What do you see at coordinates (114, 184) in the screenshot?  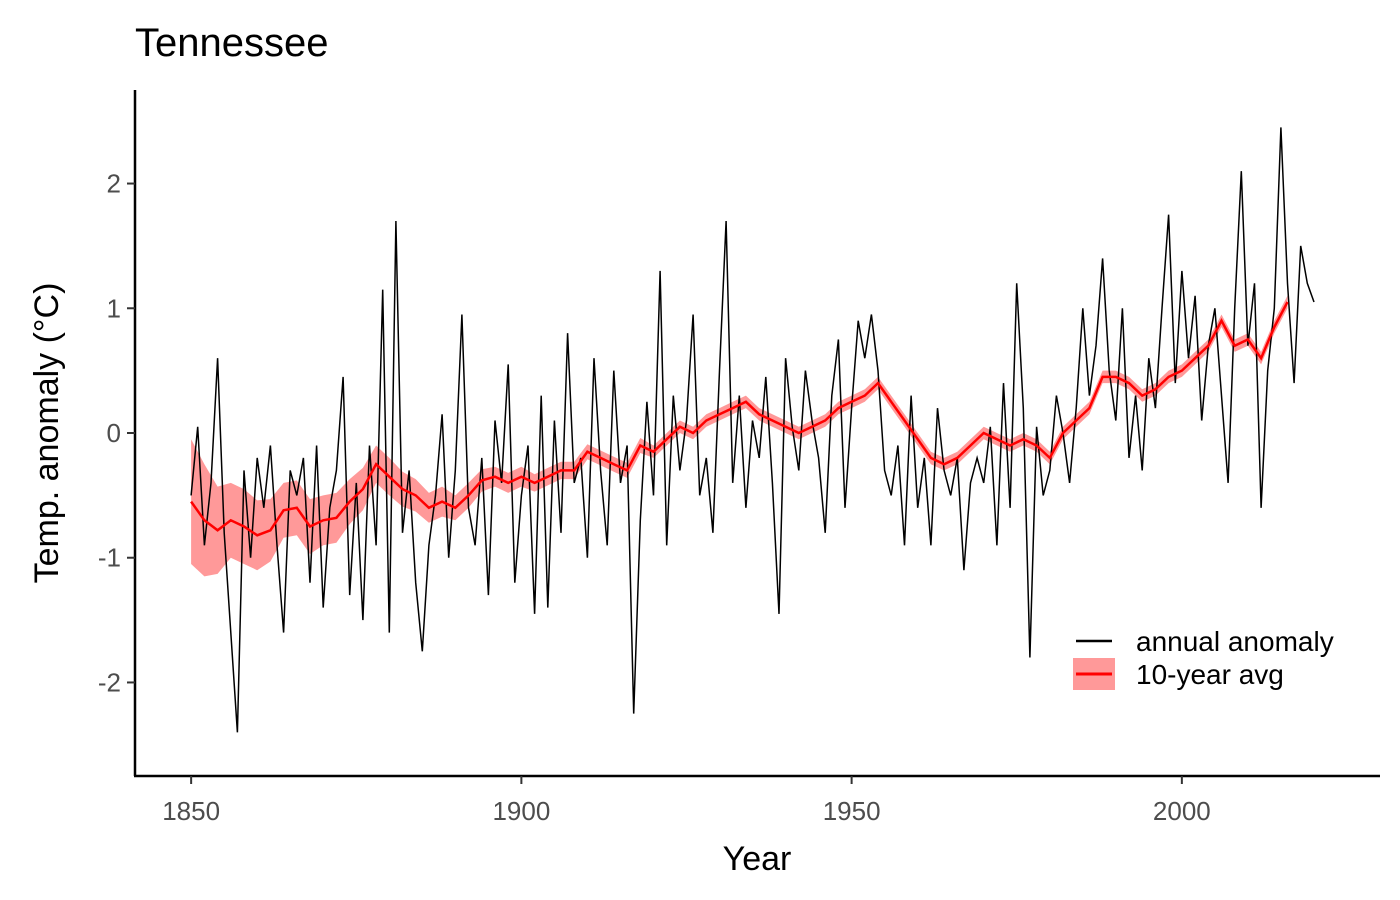 I see `y-tick-label: 2` at bounding box center [114, 184].